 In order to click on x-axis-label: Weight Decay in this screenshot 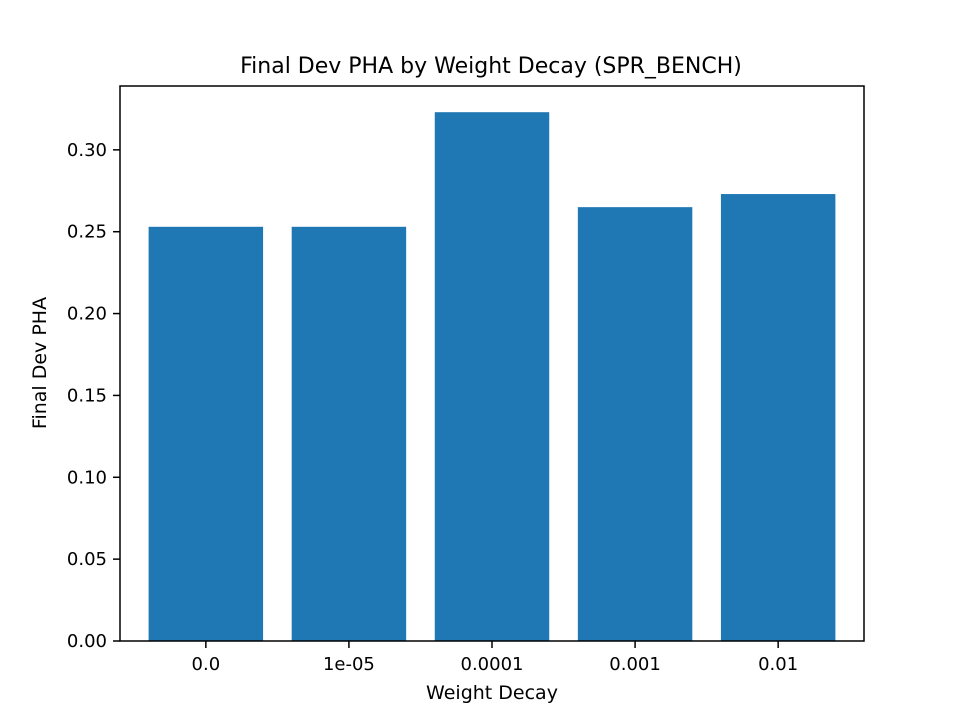, I will do `click(492, 693)`.